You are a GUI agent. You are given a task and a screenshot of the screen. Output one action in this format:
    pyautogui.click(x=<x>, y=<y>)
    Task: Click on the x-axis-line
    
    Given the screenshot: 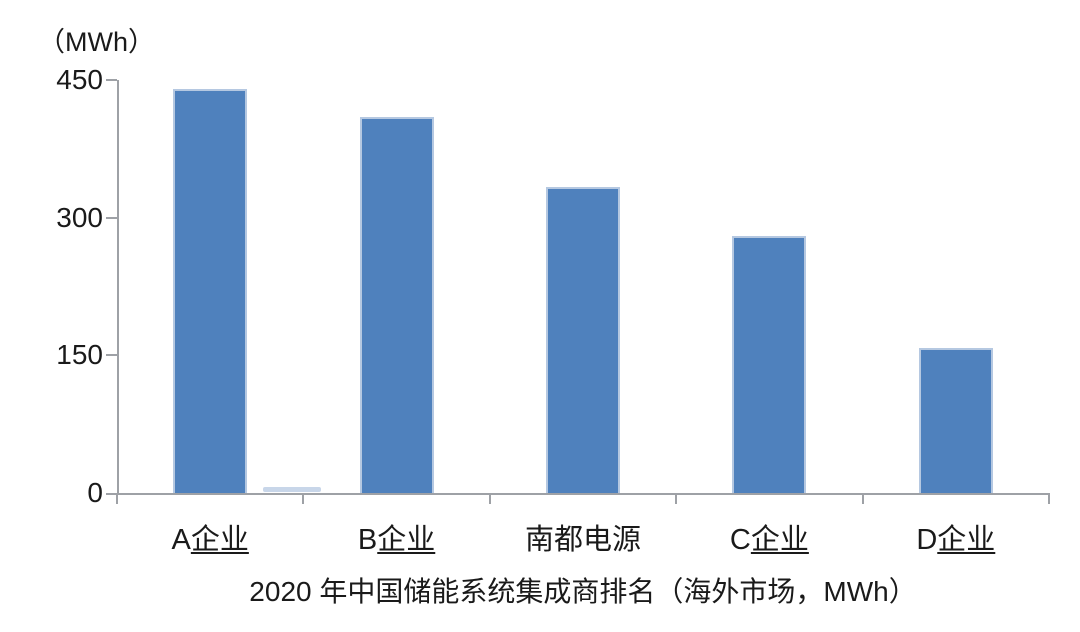 What is the action you would take?
    pyautogui.click(x=577, y=494)
    